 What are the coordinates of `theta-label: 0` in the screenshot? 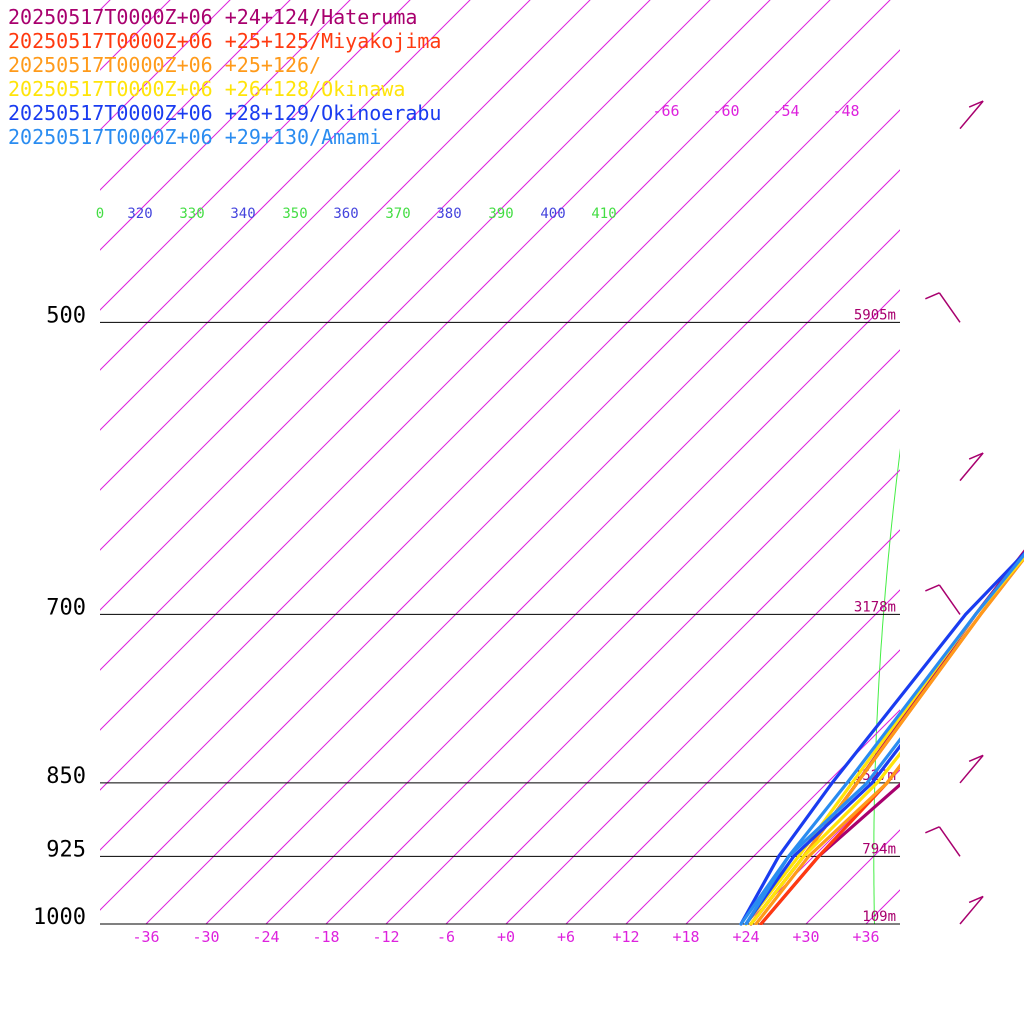 It's located at (100, 214).